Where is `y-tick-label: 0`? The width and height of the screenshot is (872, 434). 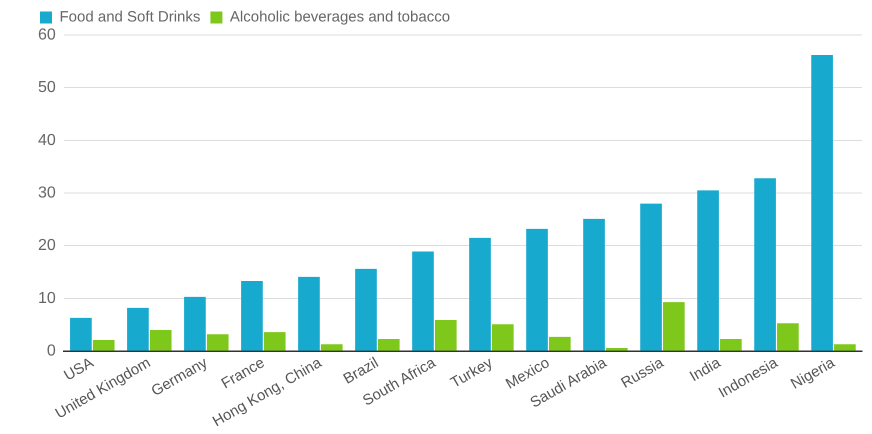
y-tick-label: 0 is located at coordinates (51, 351).